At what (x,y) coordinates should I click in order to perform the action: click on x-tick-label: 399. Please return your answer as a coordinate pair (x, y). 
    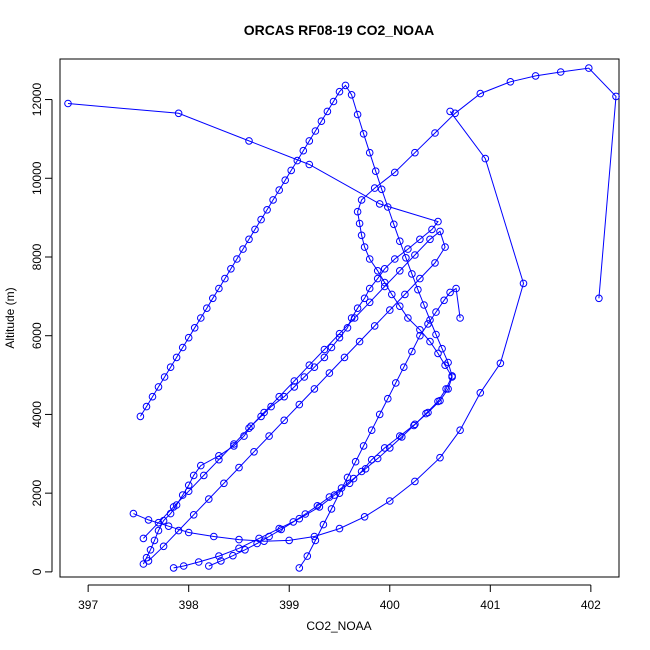
    Looking at the image, I should click on (289, 605).